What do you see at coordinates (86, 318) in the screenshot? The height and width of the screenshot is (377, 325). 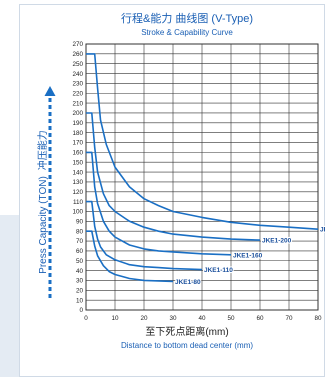 I see `x-tick-label: 0` at bounding box center [86, 318].